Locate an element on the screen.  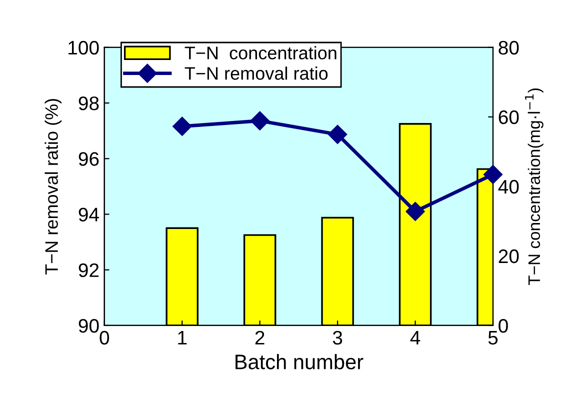
y2-tick-label: 40 is located at coordinates (508, 187).